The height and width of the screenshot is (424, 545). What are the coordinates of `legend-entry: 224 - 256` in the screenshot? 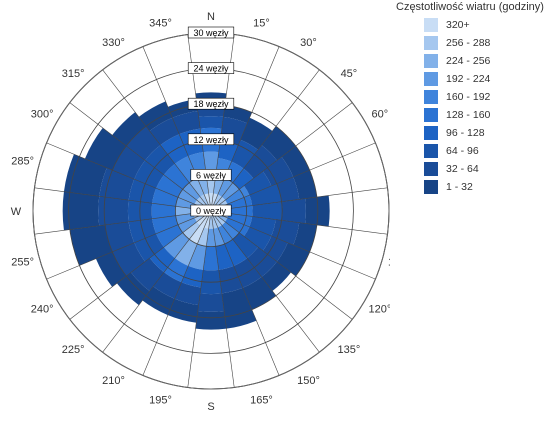 It's located at (470, 62).